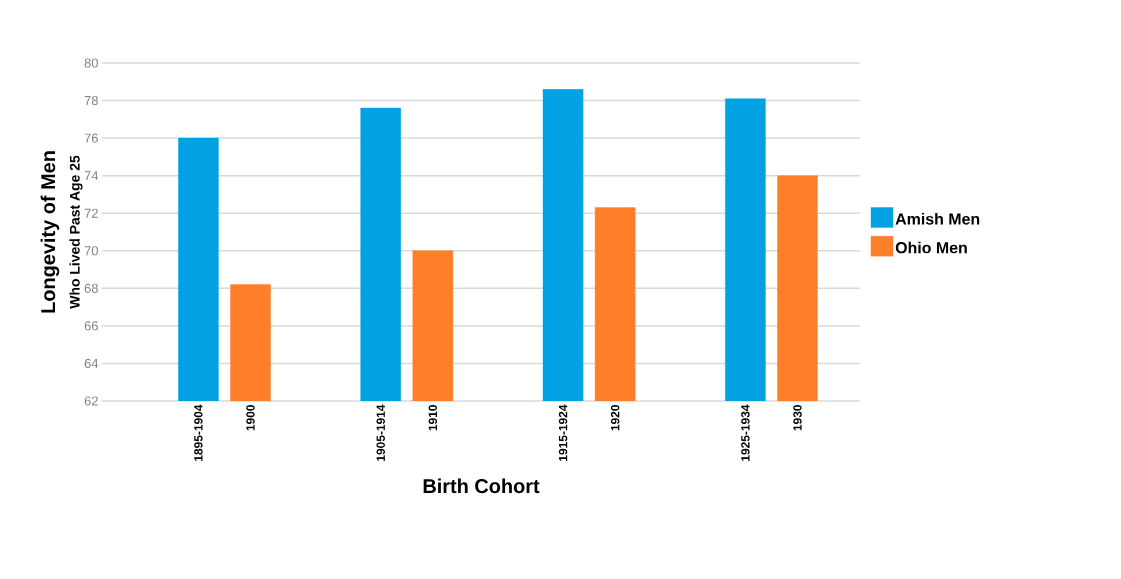 This screenshot has height=579, width=1121. I want to click on legend-label: Ohio Men, so click(931, 247).